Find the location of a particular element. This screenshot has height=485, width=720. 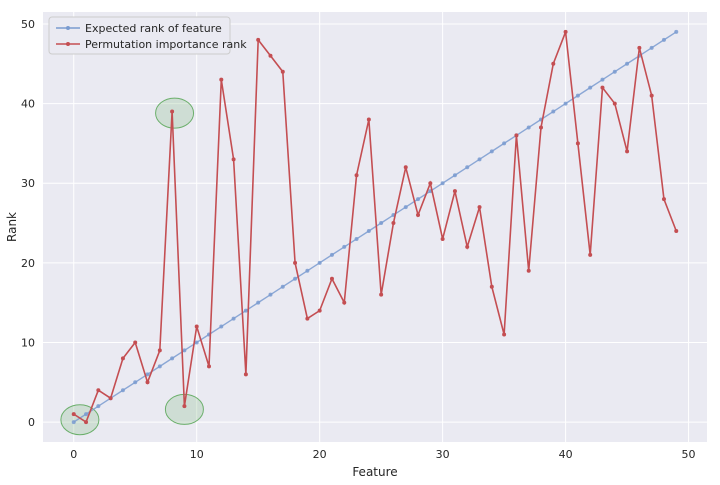

x-tick-label: 50 is located at coordinates (689, 454).